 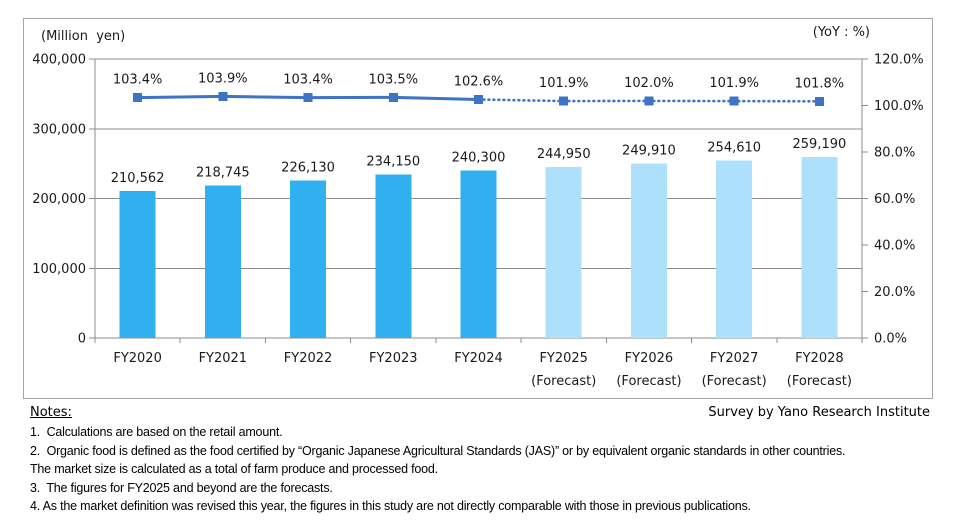 I want to click on bar-value-label: 218,745, so click(x=223, y=172).